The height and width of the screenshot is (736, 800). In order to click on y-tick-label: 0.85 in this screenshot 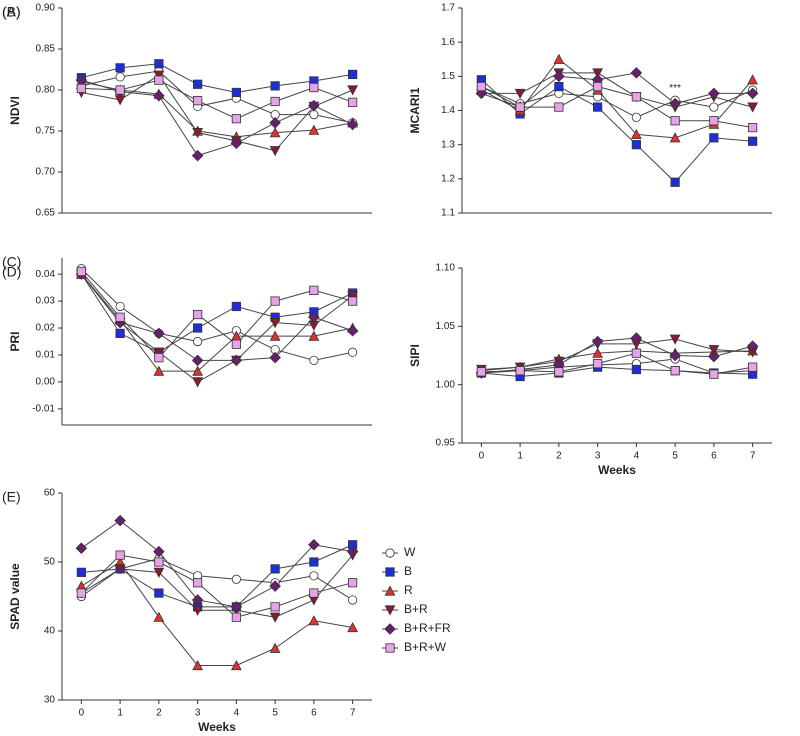, I will do `click(46, 49)`.